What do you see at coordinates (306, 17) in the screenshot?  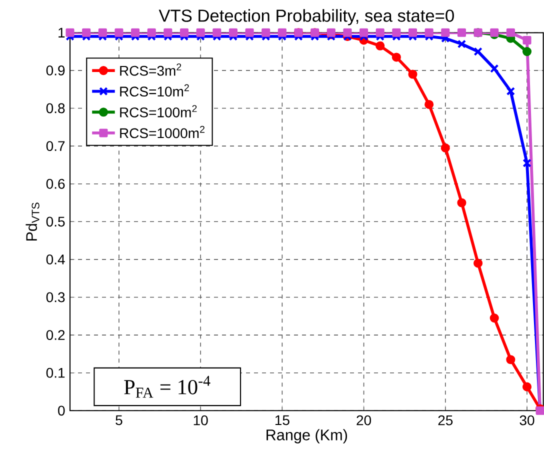 I see `chart-title: VTS Detection Probability, sea state=0` at bounding box center [306, 17].